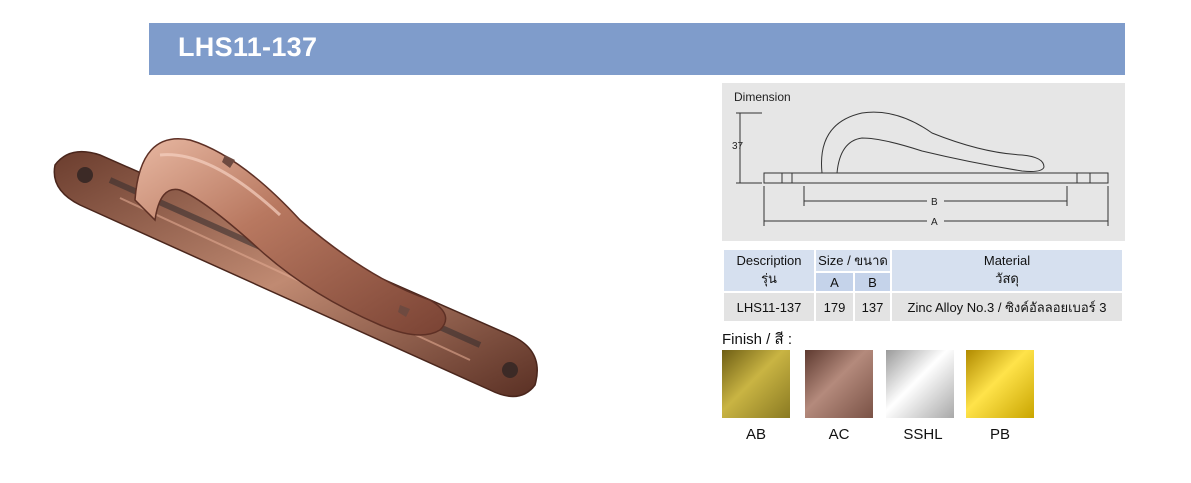 This screenshot has width=1191, height=483. I want to click on finish-label: Finish / สี :, so click(757, 339).